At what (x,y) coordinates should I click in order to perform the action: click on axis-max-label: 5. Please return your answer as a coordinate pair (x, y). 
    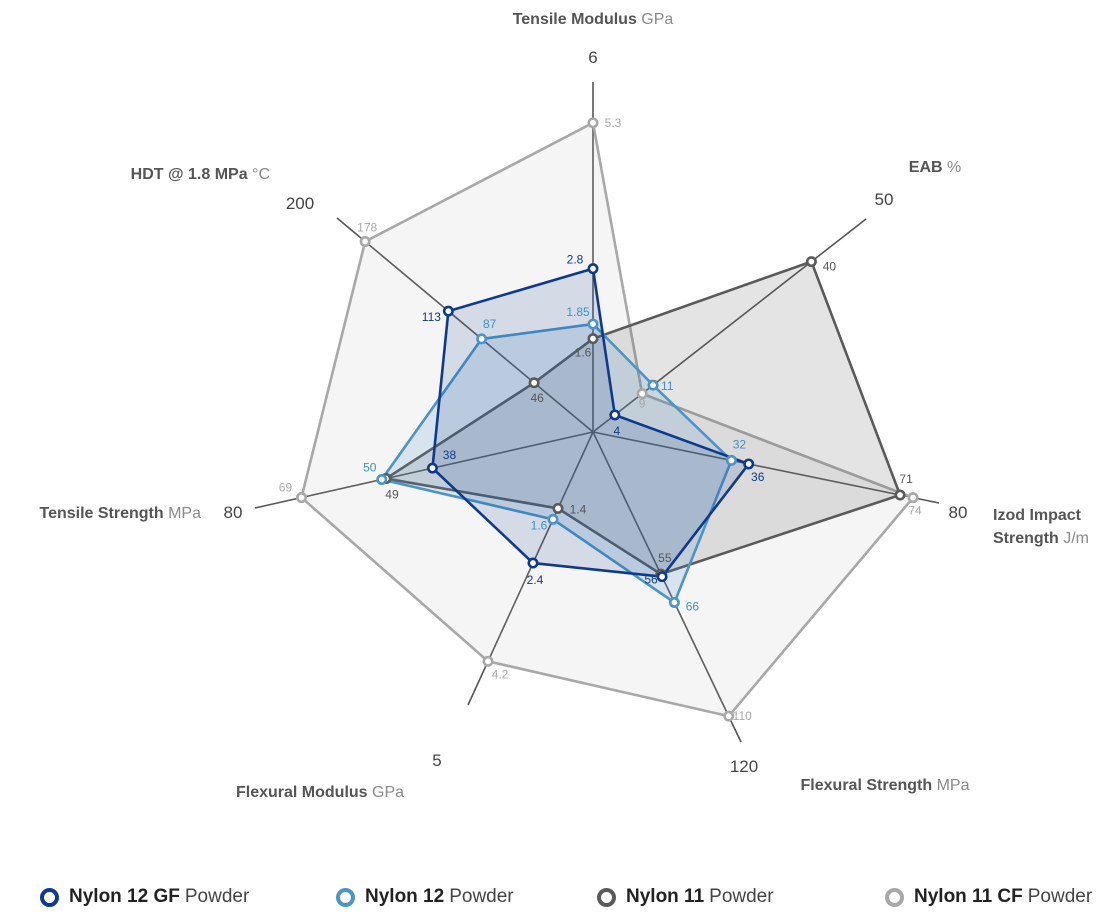
    Looking at the image, I should click on (436, 760).